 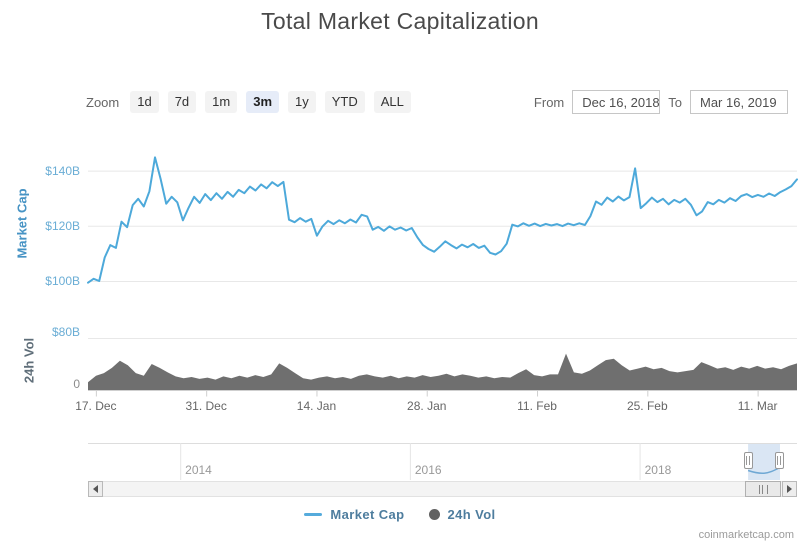 I want to click on x-tick-label: 28. Jan, so click(x=427, y=406).